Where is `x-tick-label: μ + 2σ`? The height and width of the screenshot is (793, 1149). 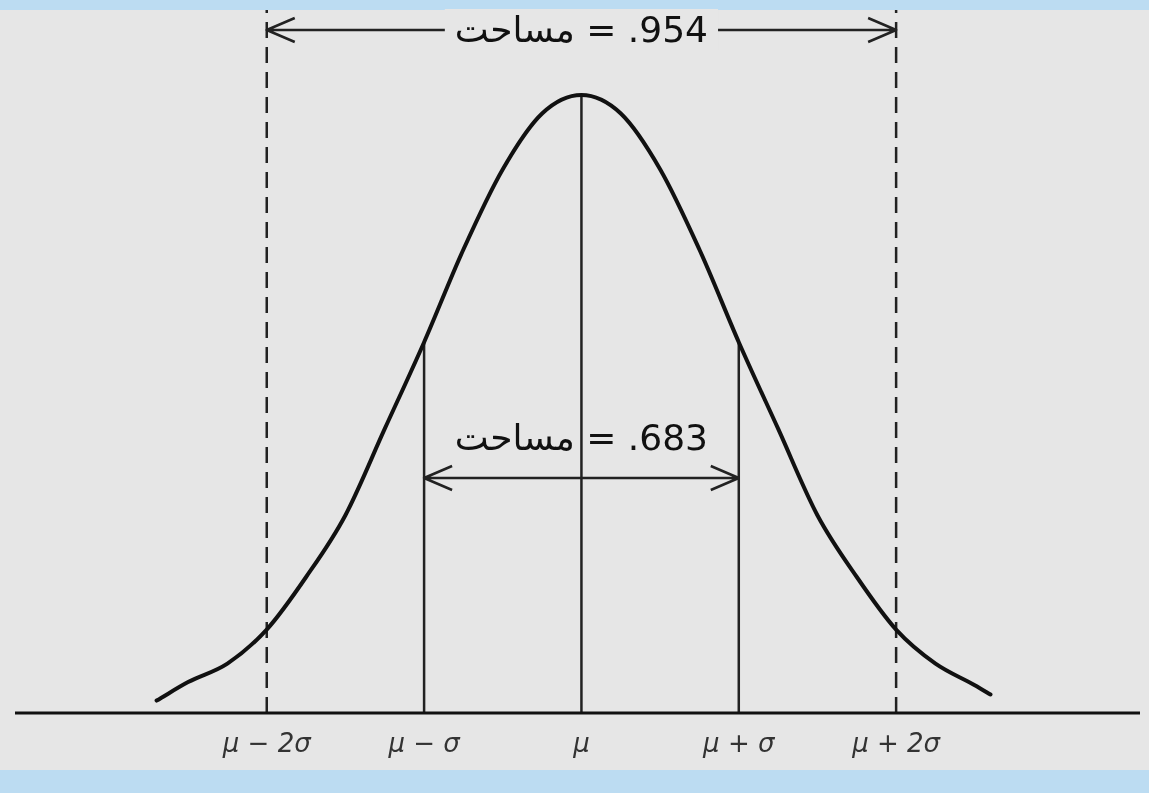
x-tick-label: μ + 2σ is located at coordinates (896, 743).